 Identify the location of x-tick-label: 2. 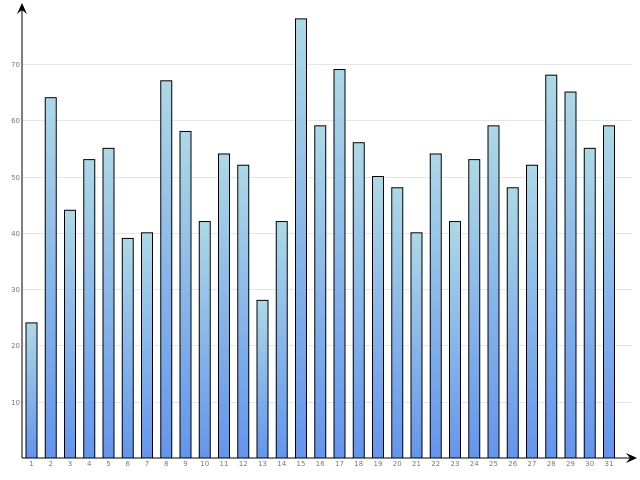
(51, 464).